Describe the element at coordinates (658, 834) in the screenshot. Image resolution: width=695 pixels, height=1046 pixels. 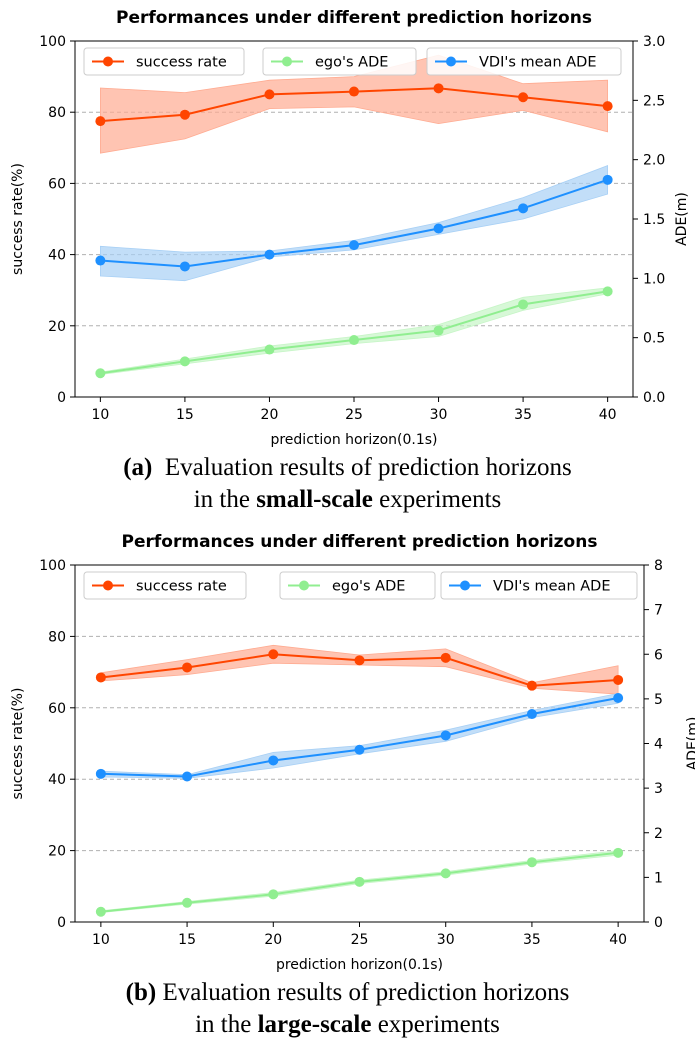
I see `chartb-y2-tick-label: 2` at that location.